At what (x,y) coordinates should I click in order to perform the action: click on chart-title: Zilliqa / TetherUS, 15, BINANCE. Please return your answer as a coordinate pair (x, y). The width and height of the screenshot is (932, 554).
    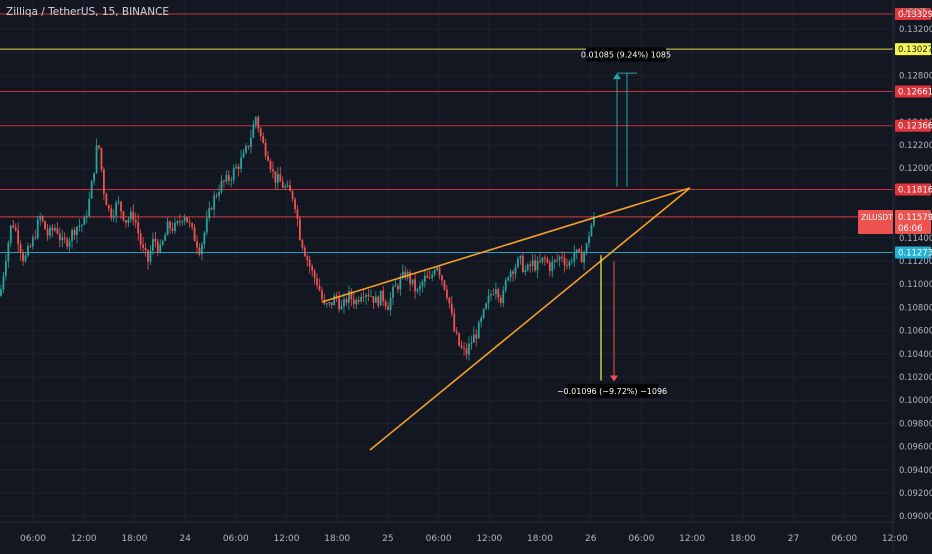
    Looking at the image, I should click on (88, 12).